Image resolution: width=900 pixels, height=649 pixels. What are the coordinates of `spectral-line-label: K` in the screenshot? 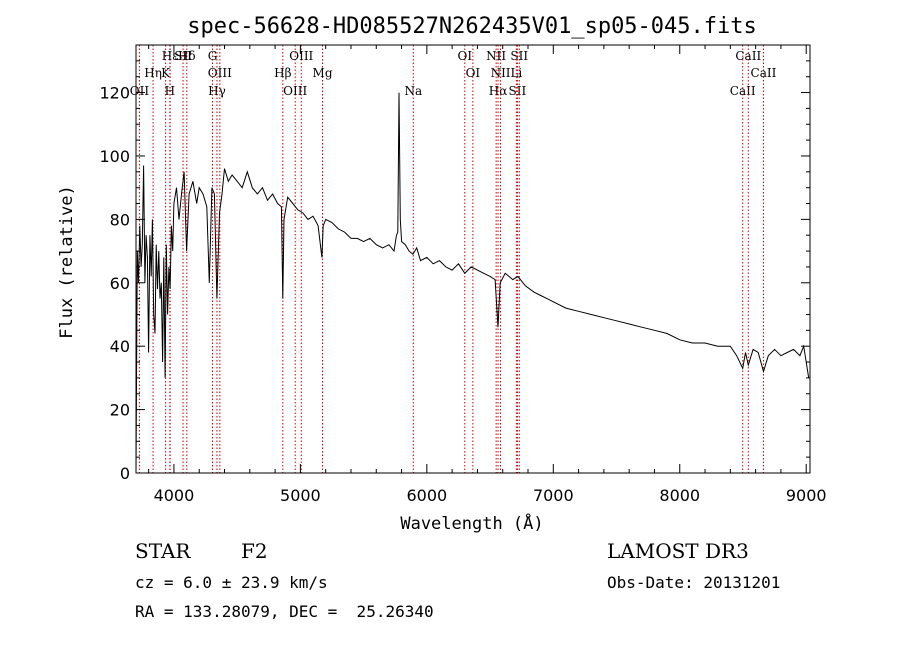 It's located at (166, 73).